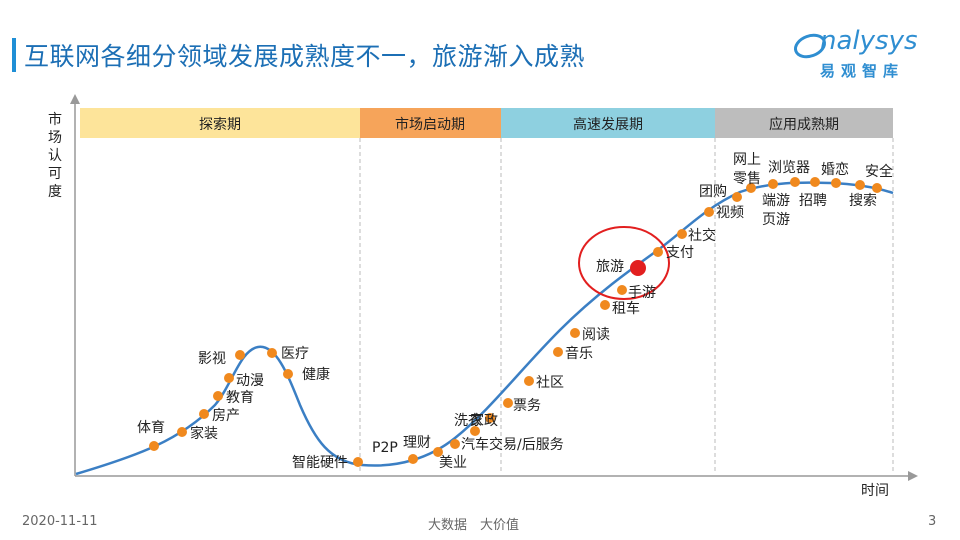  I want to click on curve-point-label: 智能硬件, so click(320, 463).